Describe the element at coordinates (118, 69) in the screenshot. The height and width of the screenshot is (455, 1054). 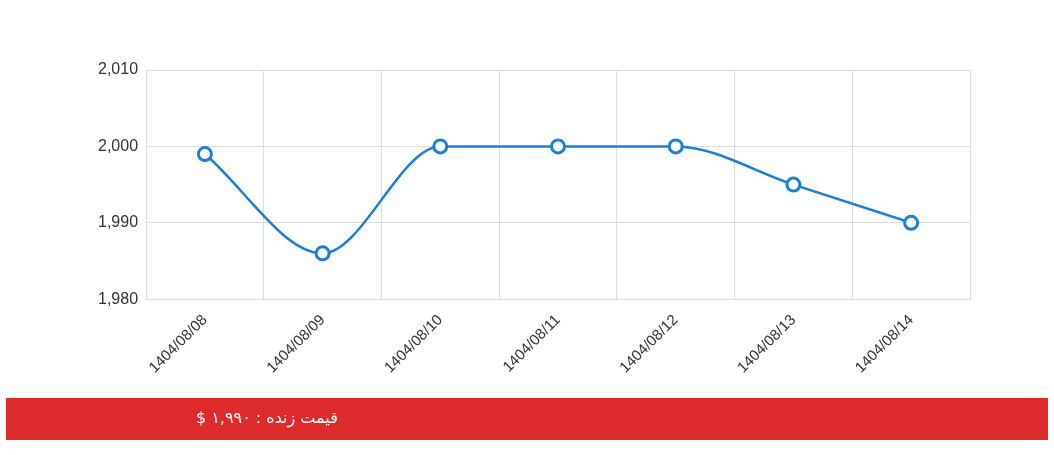
I see `y-tick-label: 2,010` at that location.